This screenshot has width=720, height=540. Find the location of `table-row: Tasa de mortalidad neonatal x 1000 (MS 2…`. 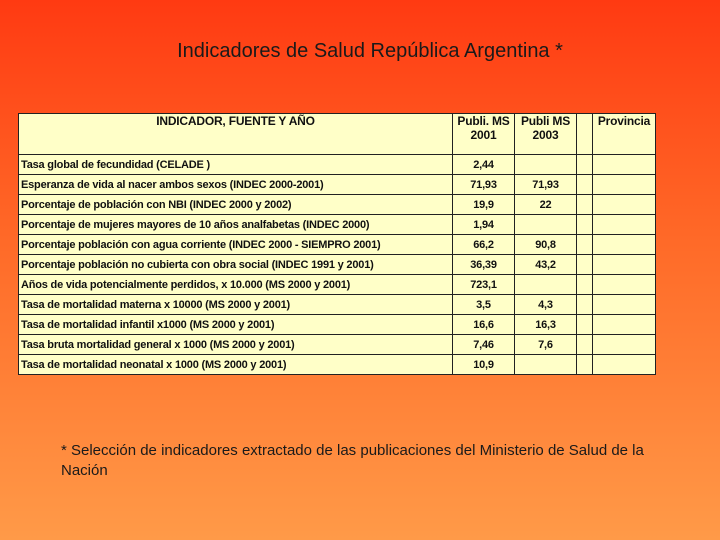

table-row: Tasa de mortalidad neonatal x 1000 (MS 2… is located at coordinates (337, 364).